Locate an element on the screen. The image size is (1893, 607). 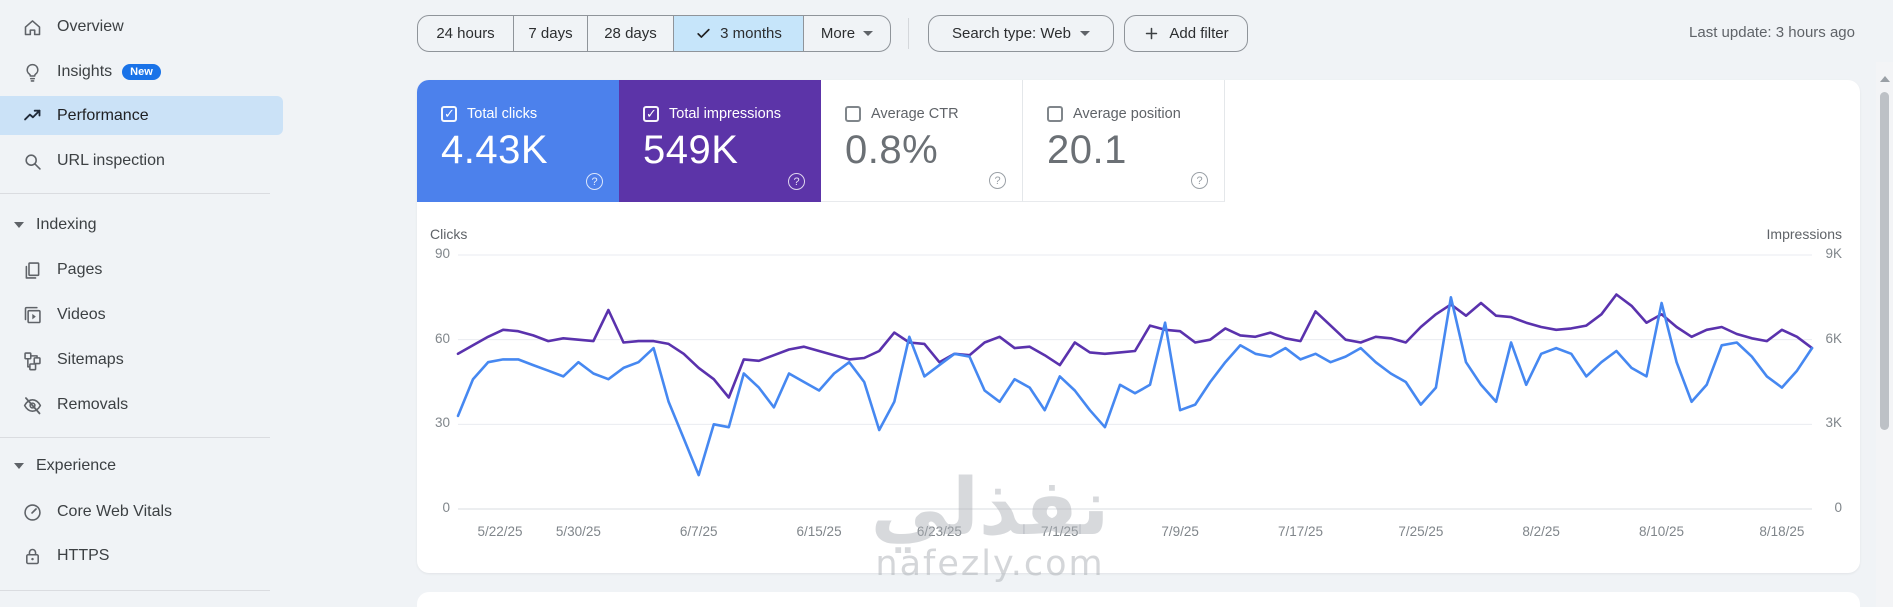
range-label: 28 days is located at coordinates (630, 33).